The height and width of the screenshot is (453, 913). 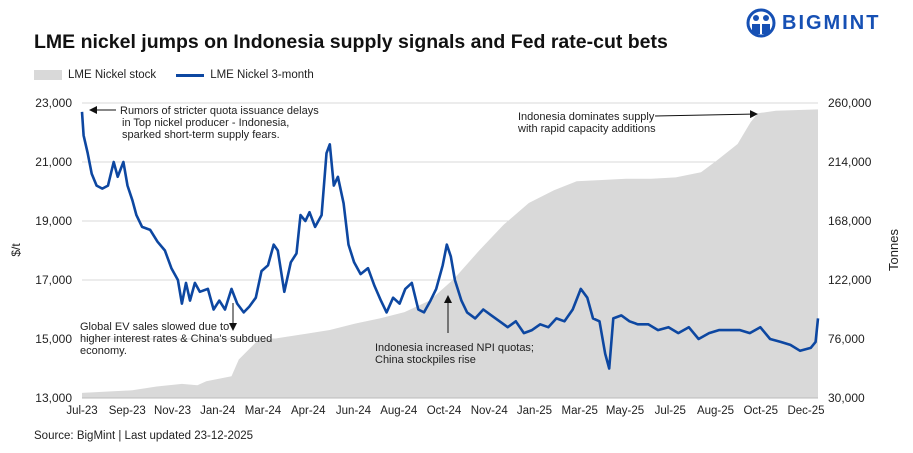 I want to click on annotation-text: higher interest rates & China's subdued, so click(x=176, y=339).